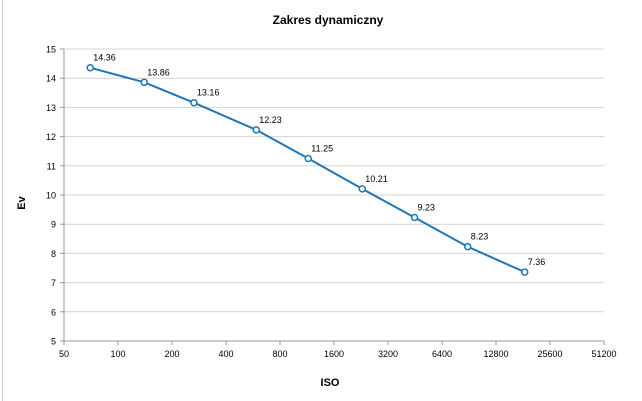 The image size is (642, 401). What do you see at coordinates (549, 354) in the screenshot?
I see `x-tick-label: 25600` at bounding box center [549, 354].